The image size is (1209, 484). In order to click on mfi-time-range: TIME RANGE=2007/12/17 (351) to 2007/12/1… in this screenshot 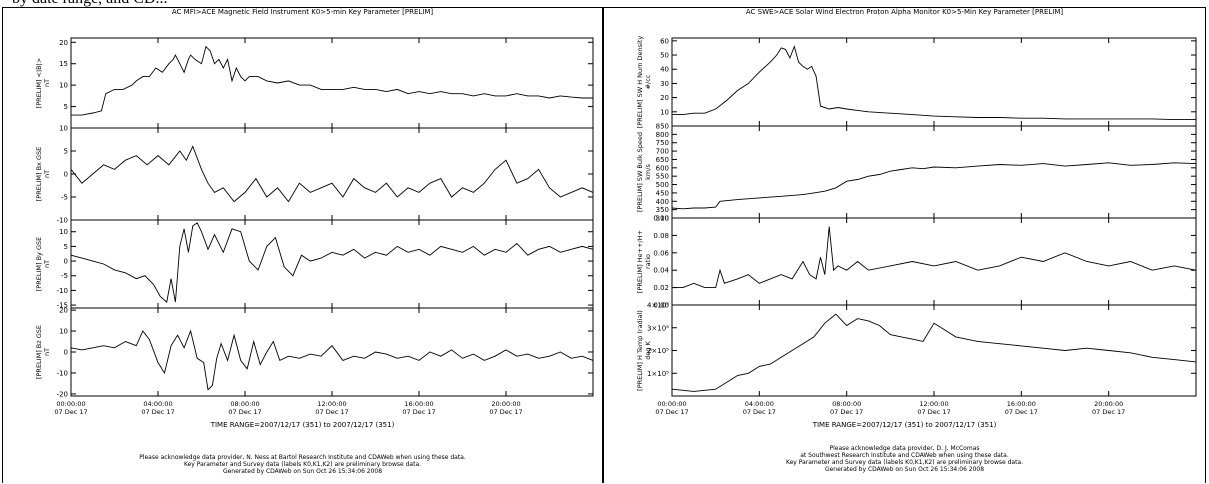, I will do `click(302, 425)`.